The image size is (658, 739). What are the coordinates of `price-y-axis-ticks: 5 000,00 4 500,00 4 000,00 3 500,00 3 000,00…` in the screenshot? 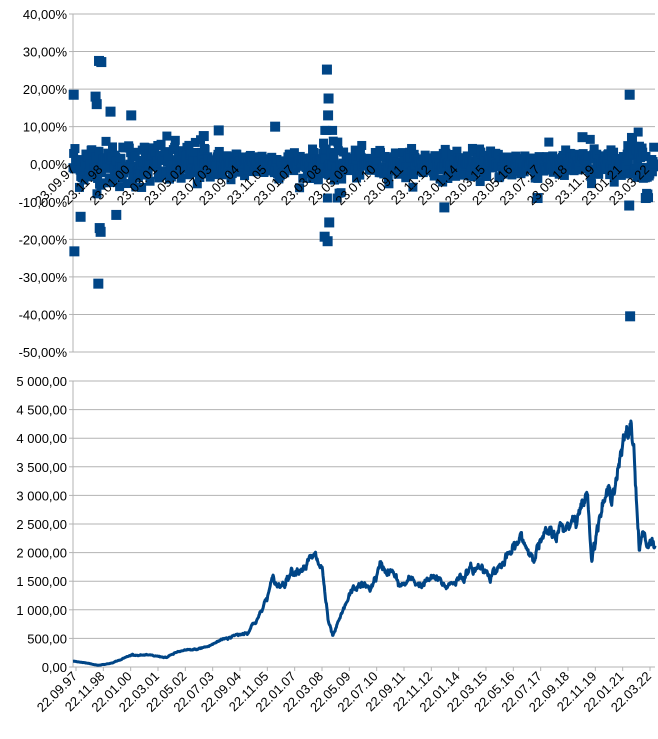 It's located at (44, 524).